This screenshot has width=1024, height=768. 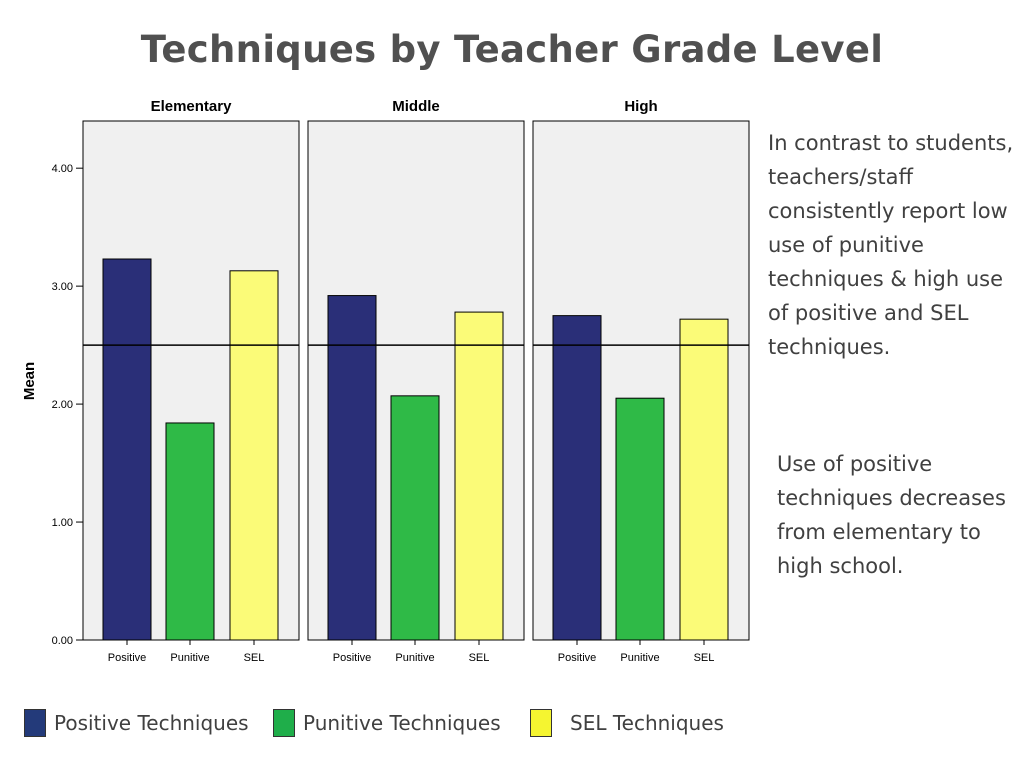 I want to click on y-axis: 0.00 1.00 2.00 3.00 4.00, so click(x=67, y=405).